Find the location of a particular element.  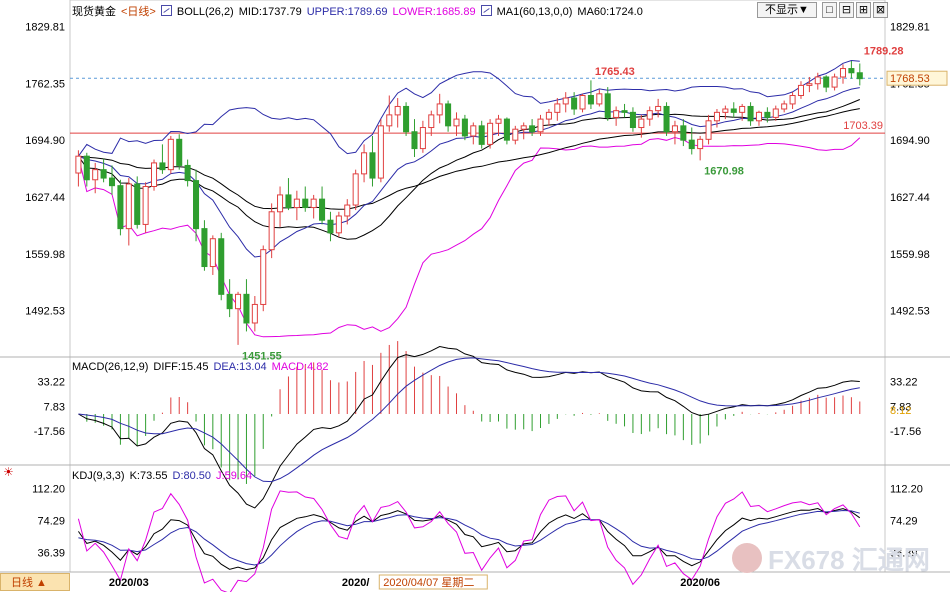

macd-tick-label-right: -17.56 is located at coordinates (905, 432).